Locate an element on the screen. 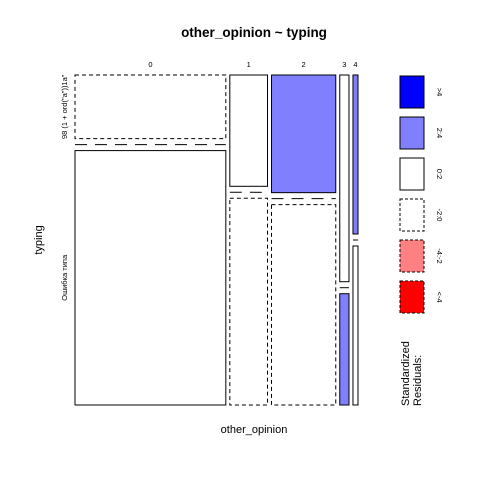 The width and height of the screenshot is (480, 480). x-tick-label-4: 4 is located at coordinates (355, 64).